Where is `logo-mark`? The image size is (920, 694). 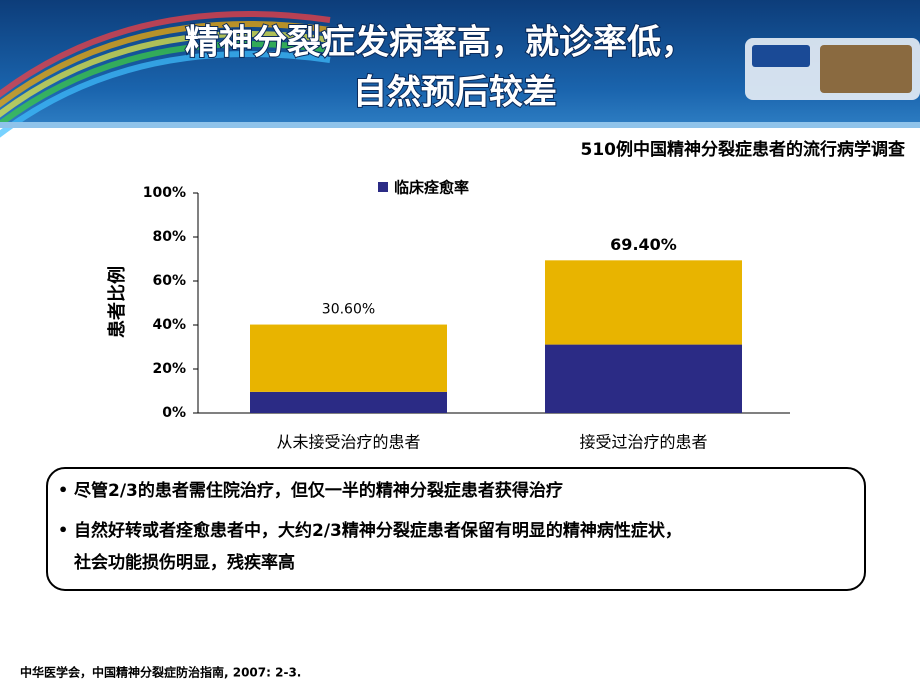
logo-mark is located at coordinates (781, 56).